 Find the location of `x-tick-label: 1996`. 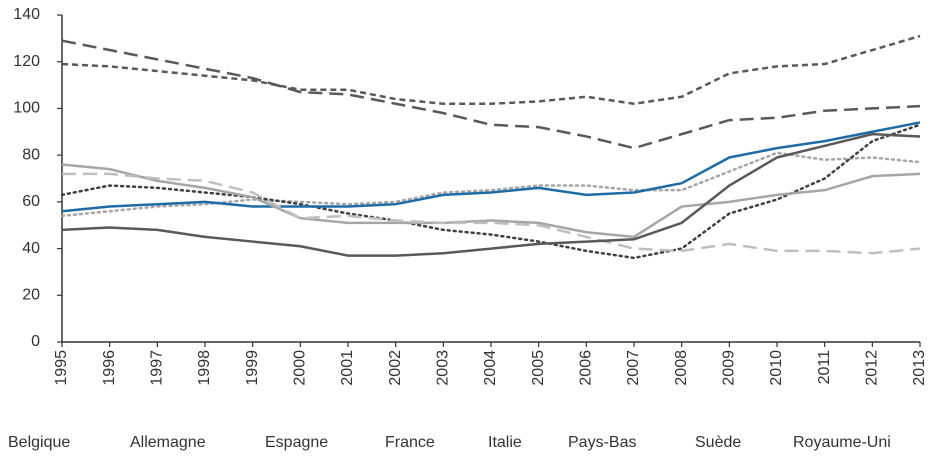

x-tick-label: 1996 is located at coordinates (109, 368).